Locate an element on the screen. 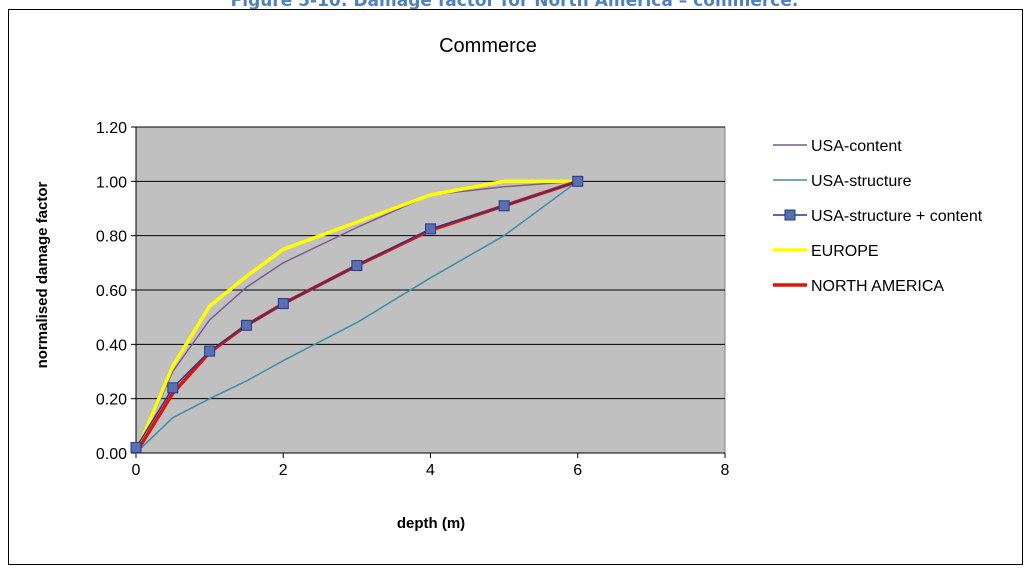 The height and width of the screenshot is (569, 1029). y-axis-ticks: 0.00 0.20 0.40 0.60 0.80 1.00 1.20 is located at coordinates (116, 291).